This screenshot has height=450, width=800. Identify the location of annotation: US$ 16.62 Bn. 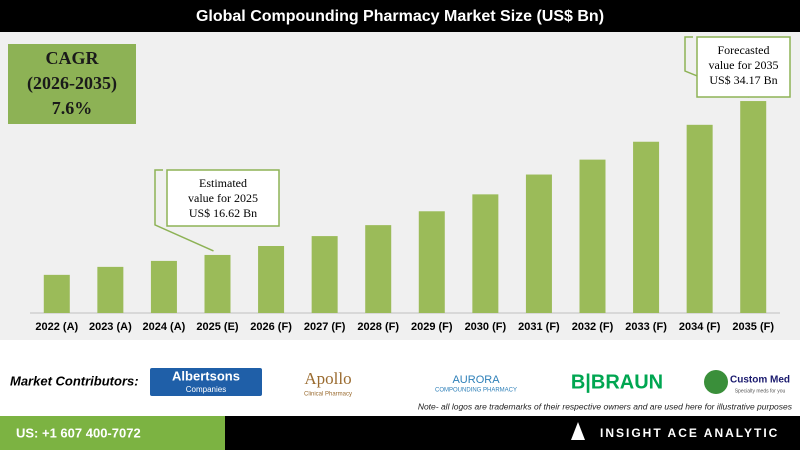
(223, 213).